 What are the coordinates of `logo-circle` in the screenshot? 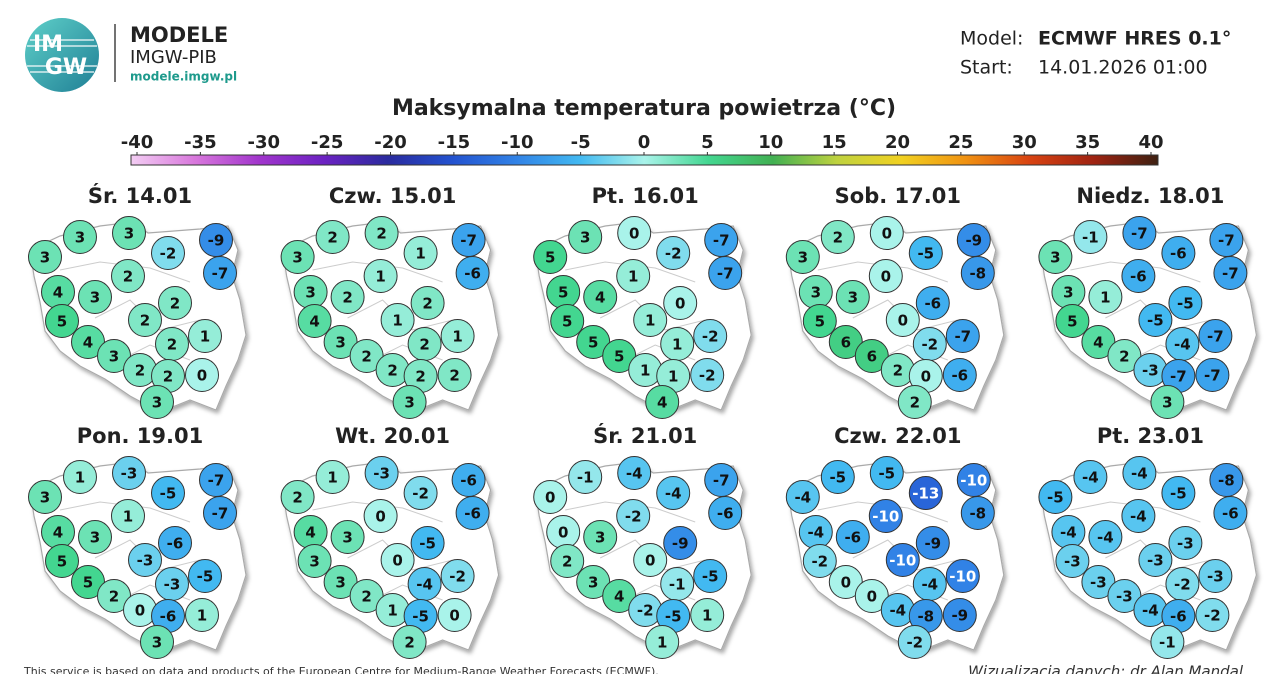 It's located at (62, 55).